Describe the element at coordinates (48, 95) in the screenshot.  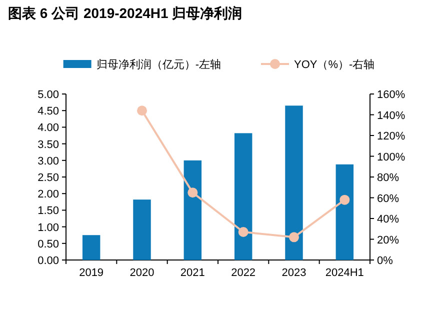
I see `y-tick-label: 5.00` at that location.